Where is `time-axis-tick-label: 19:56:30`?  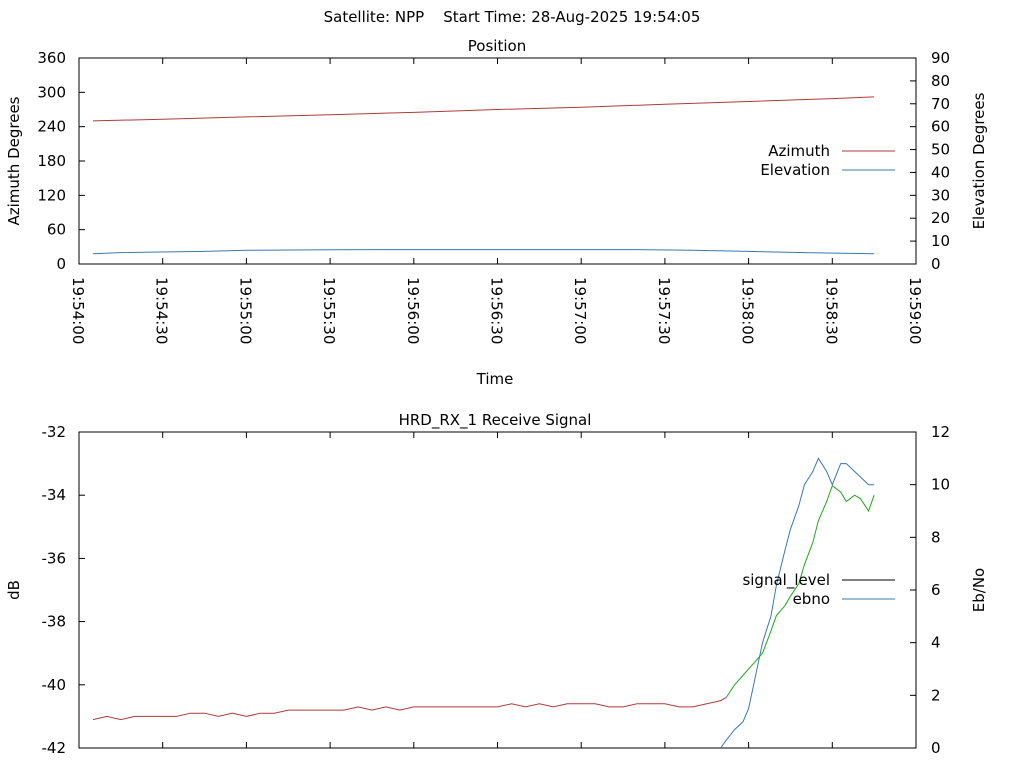
time-axis-tick-label: 19:56:30 is located at coordinates (497, 310).